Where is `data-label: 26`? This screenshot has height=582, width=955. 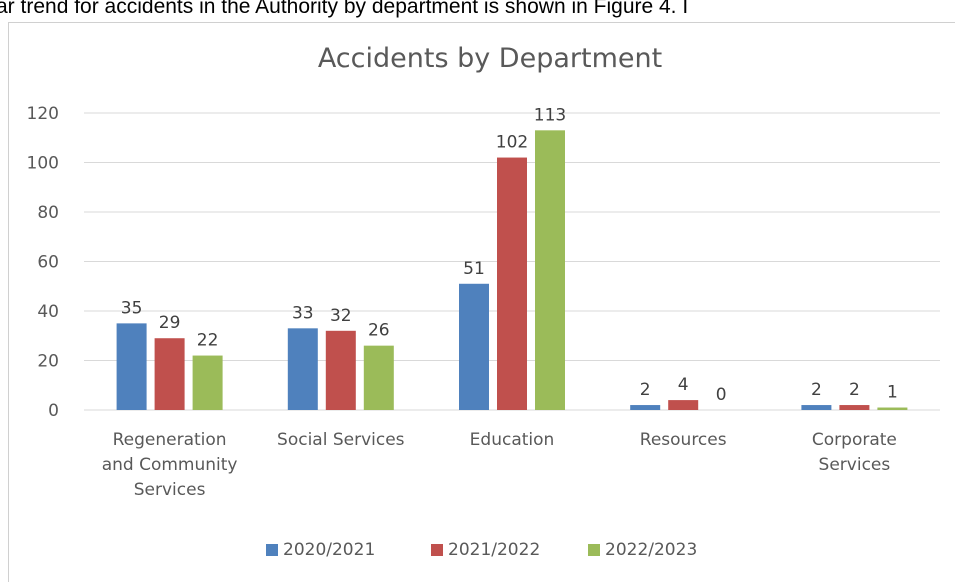 data-label: 26 is located at coordinates (379, 331).